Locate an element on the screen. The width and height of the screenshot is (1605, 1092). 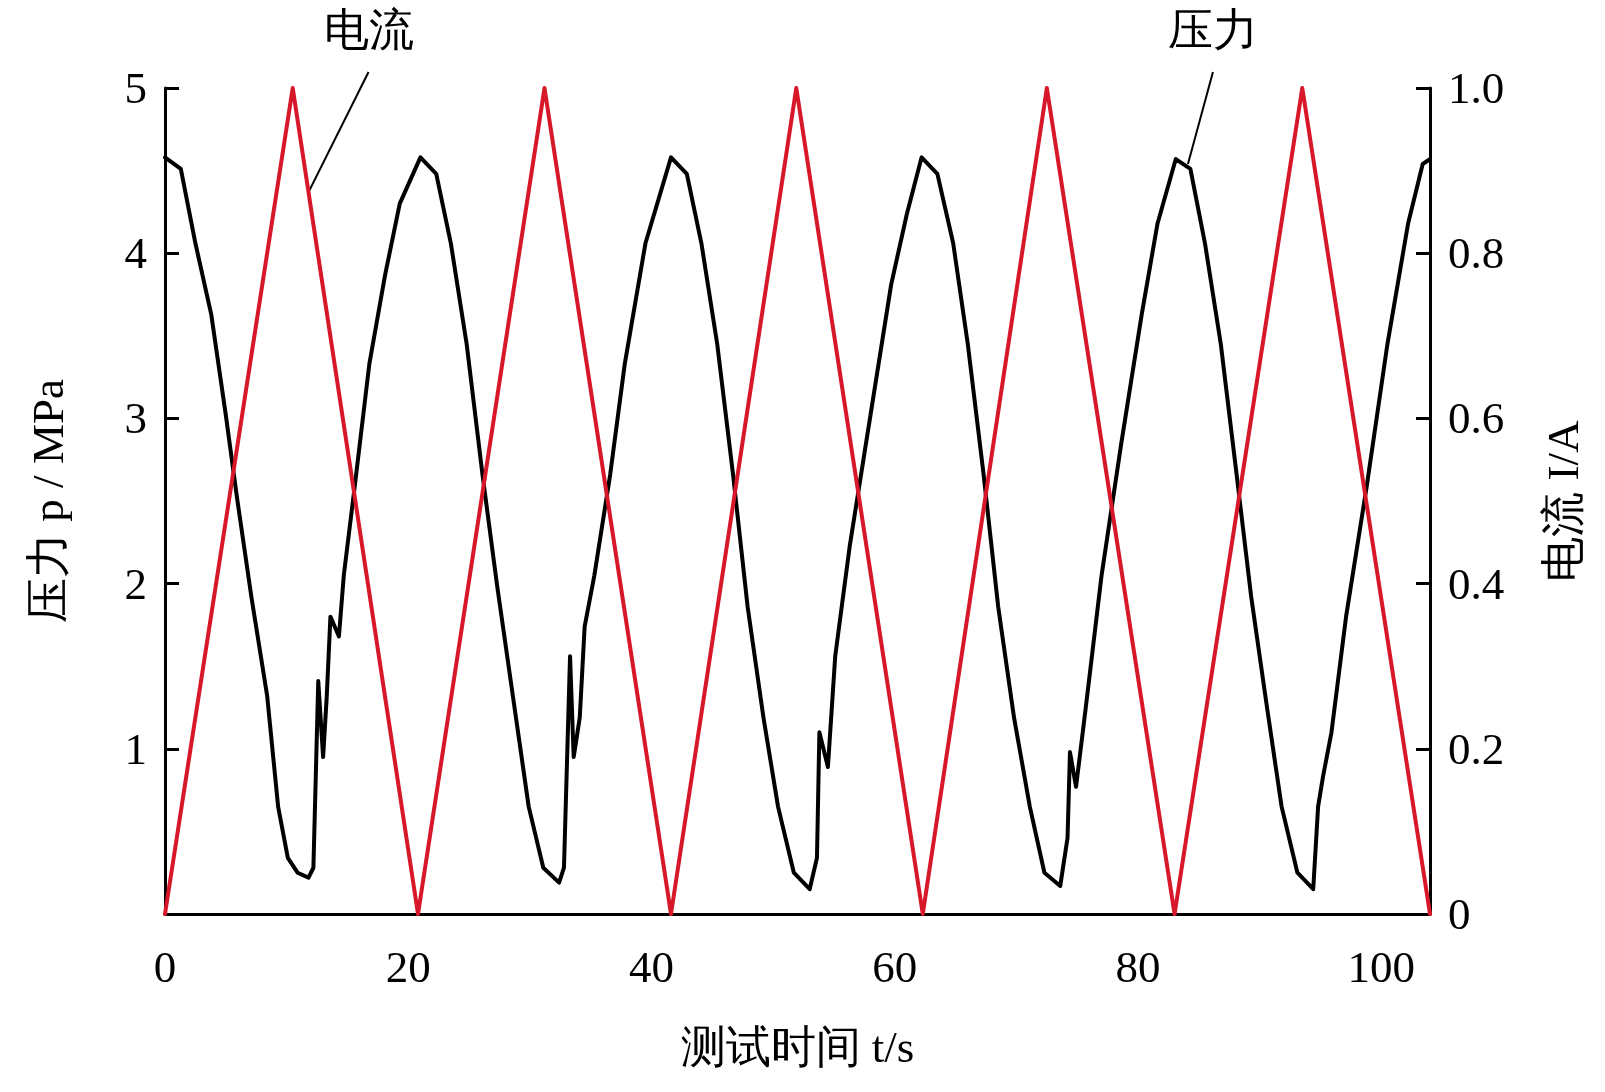
y-tick-label: 2 is located at coordinates (135, 583).